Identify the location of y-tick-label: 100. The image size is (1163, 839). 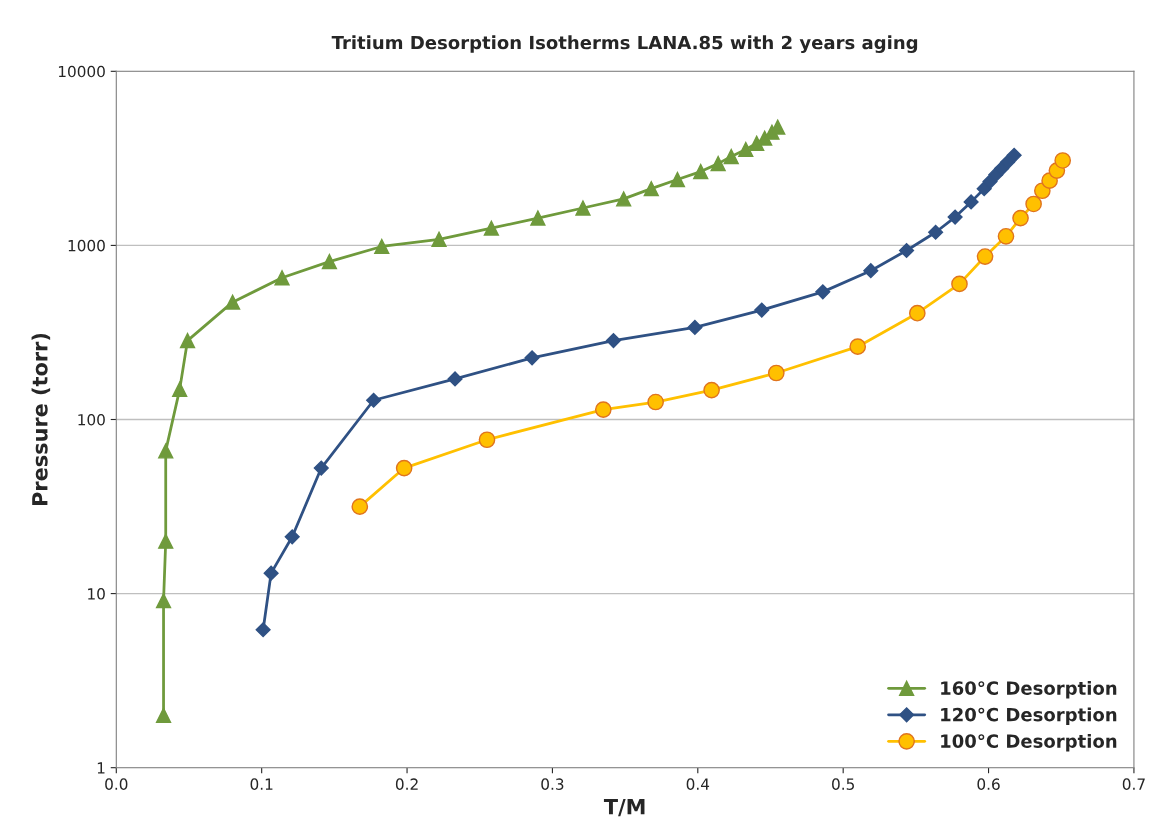
(91, 419).